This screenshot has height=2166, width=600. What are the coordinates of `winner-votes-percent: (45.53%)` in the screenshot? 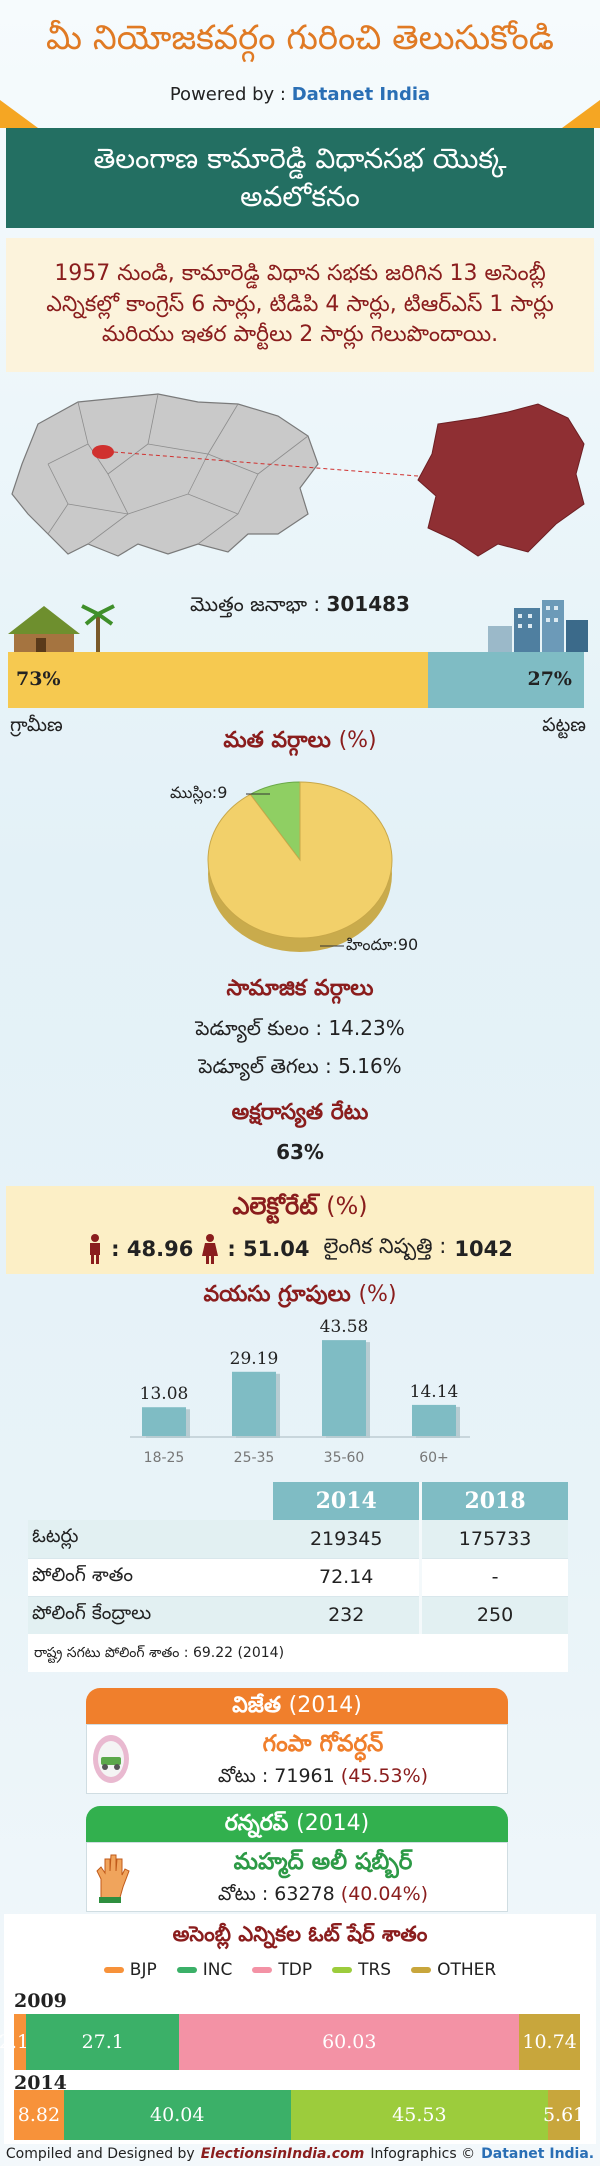 It's located at (384, 1776).